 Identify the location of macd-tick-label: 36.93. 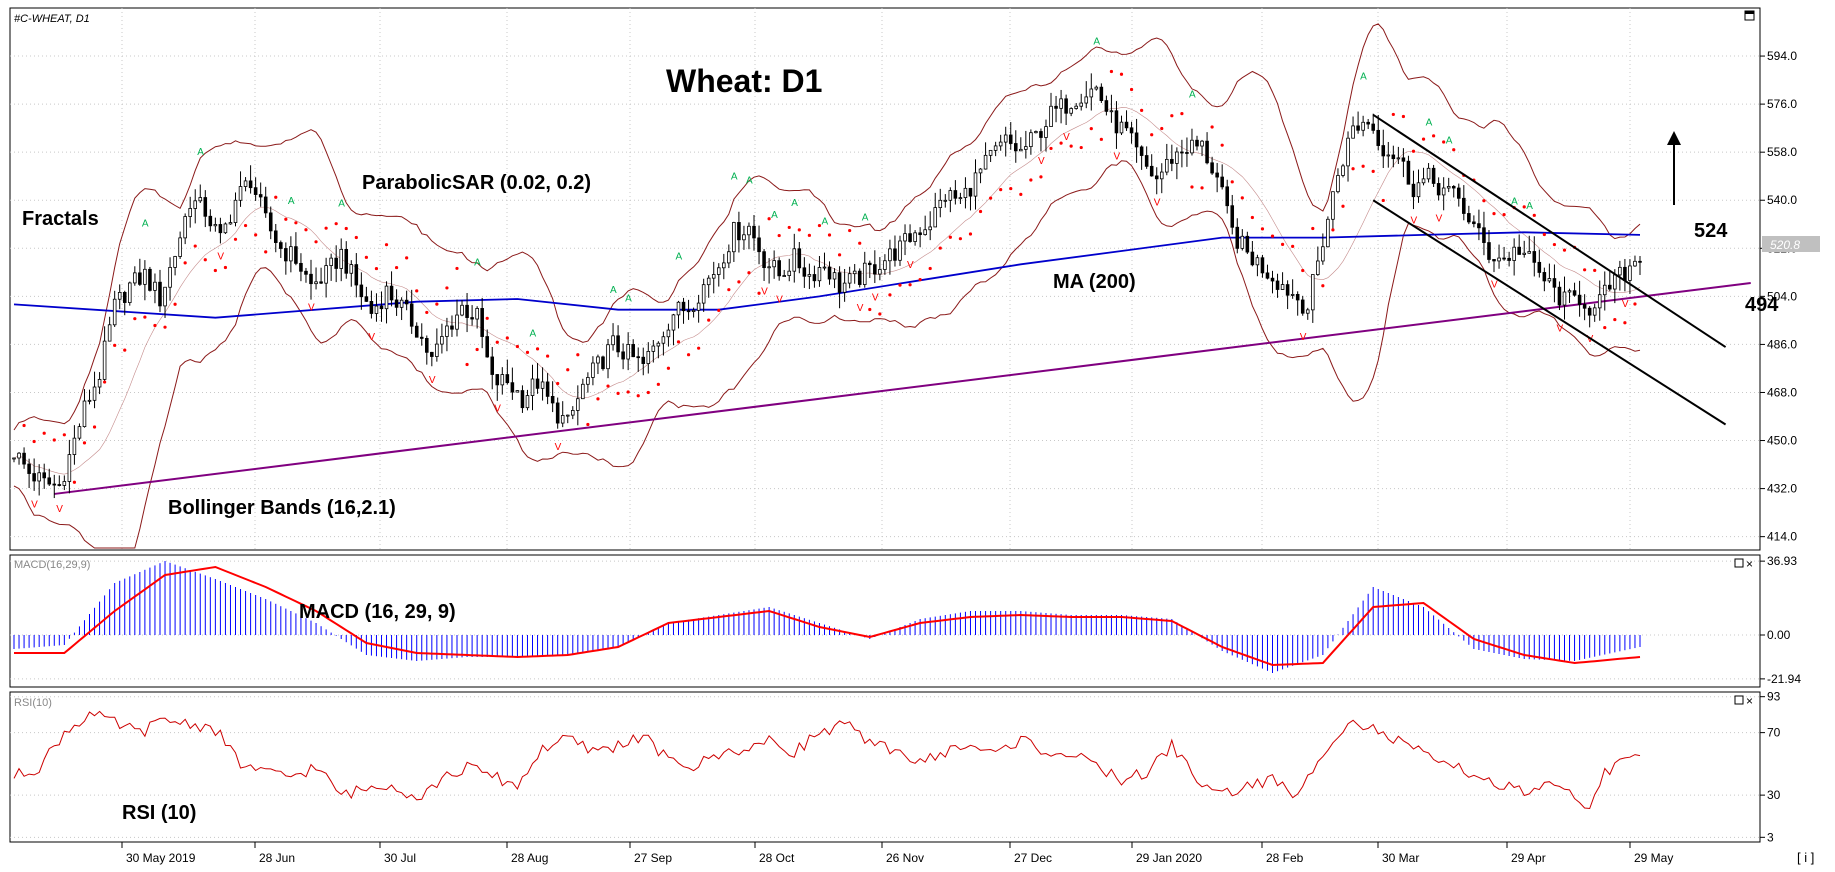
(1782, 561).